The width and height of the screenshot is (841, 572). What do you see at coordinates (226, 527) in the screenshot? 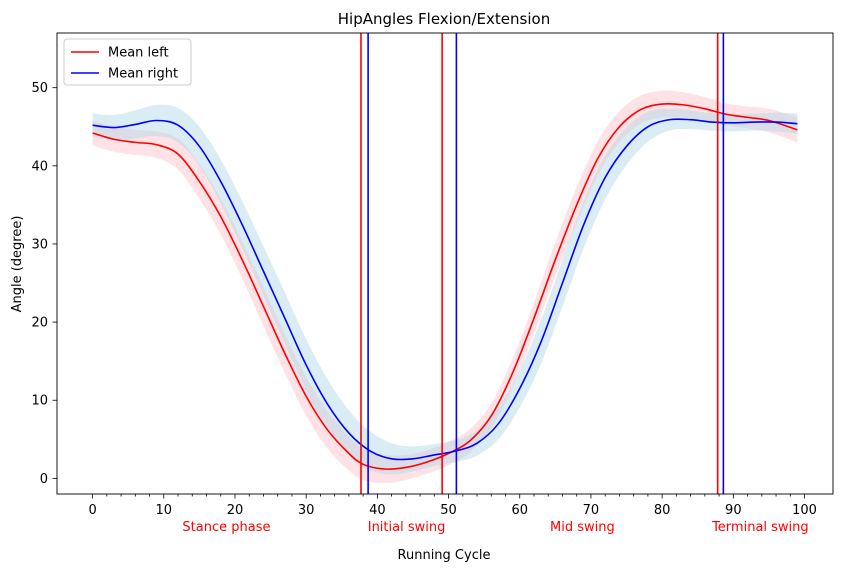
I see `phase-label: Stance phase` at bounding box center [226, 527].